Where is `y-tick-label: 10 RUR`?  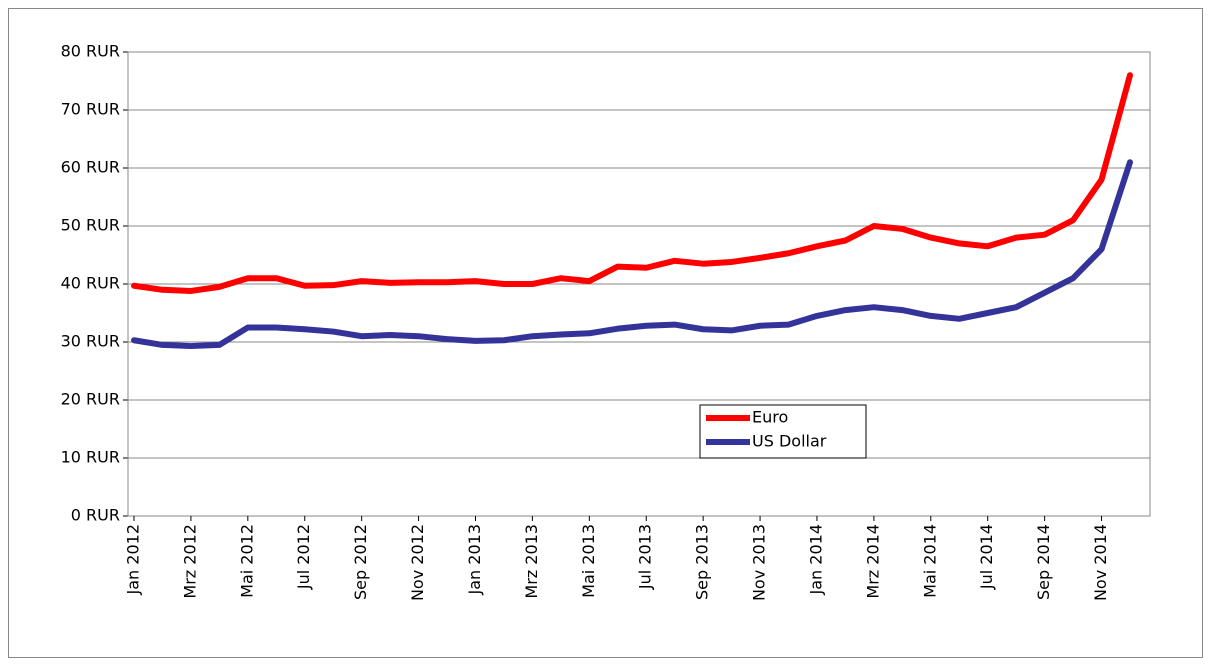
y-tick-label: 10 RUR is located at coordinates (90, 457).